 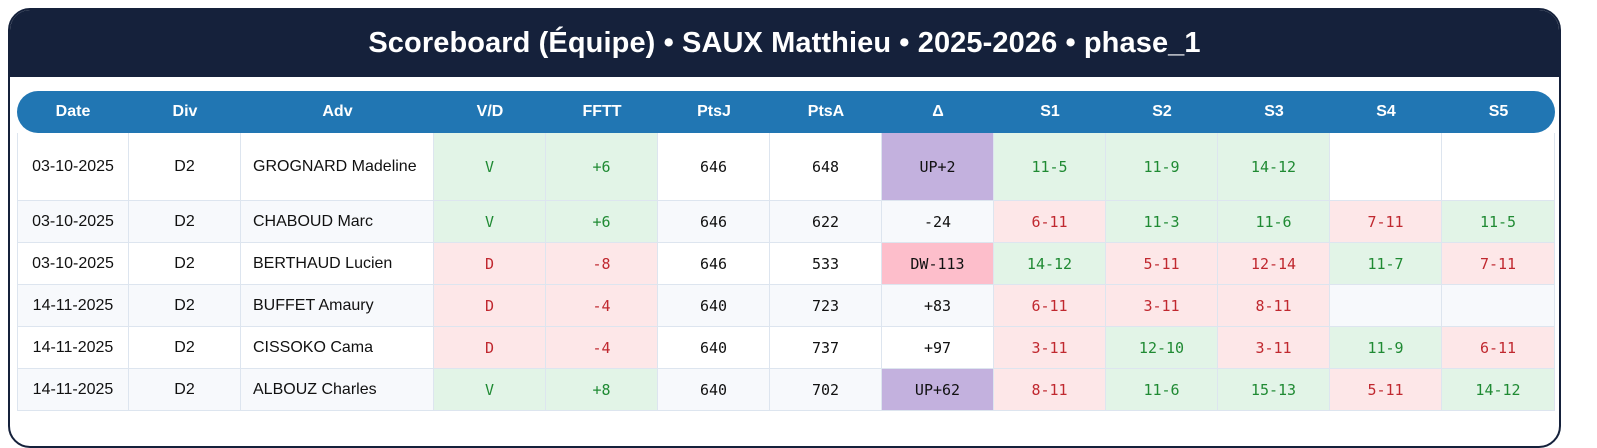 What do you see at coordinates (337, 112) in the screenshot?
I see `column-header-adv: Adv` at bounding box center [337, 112].